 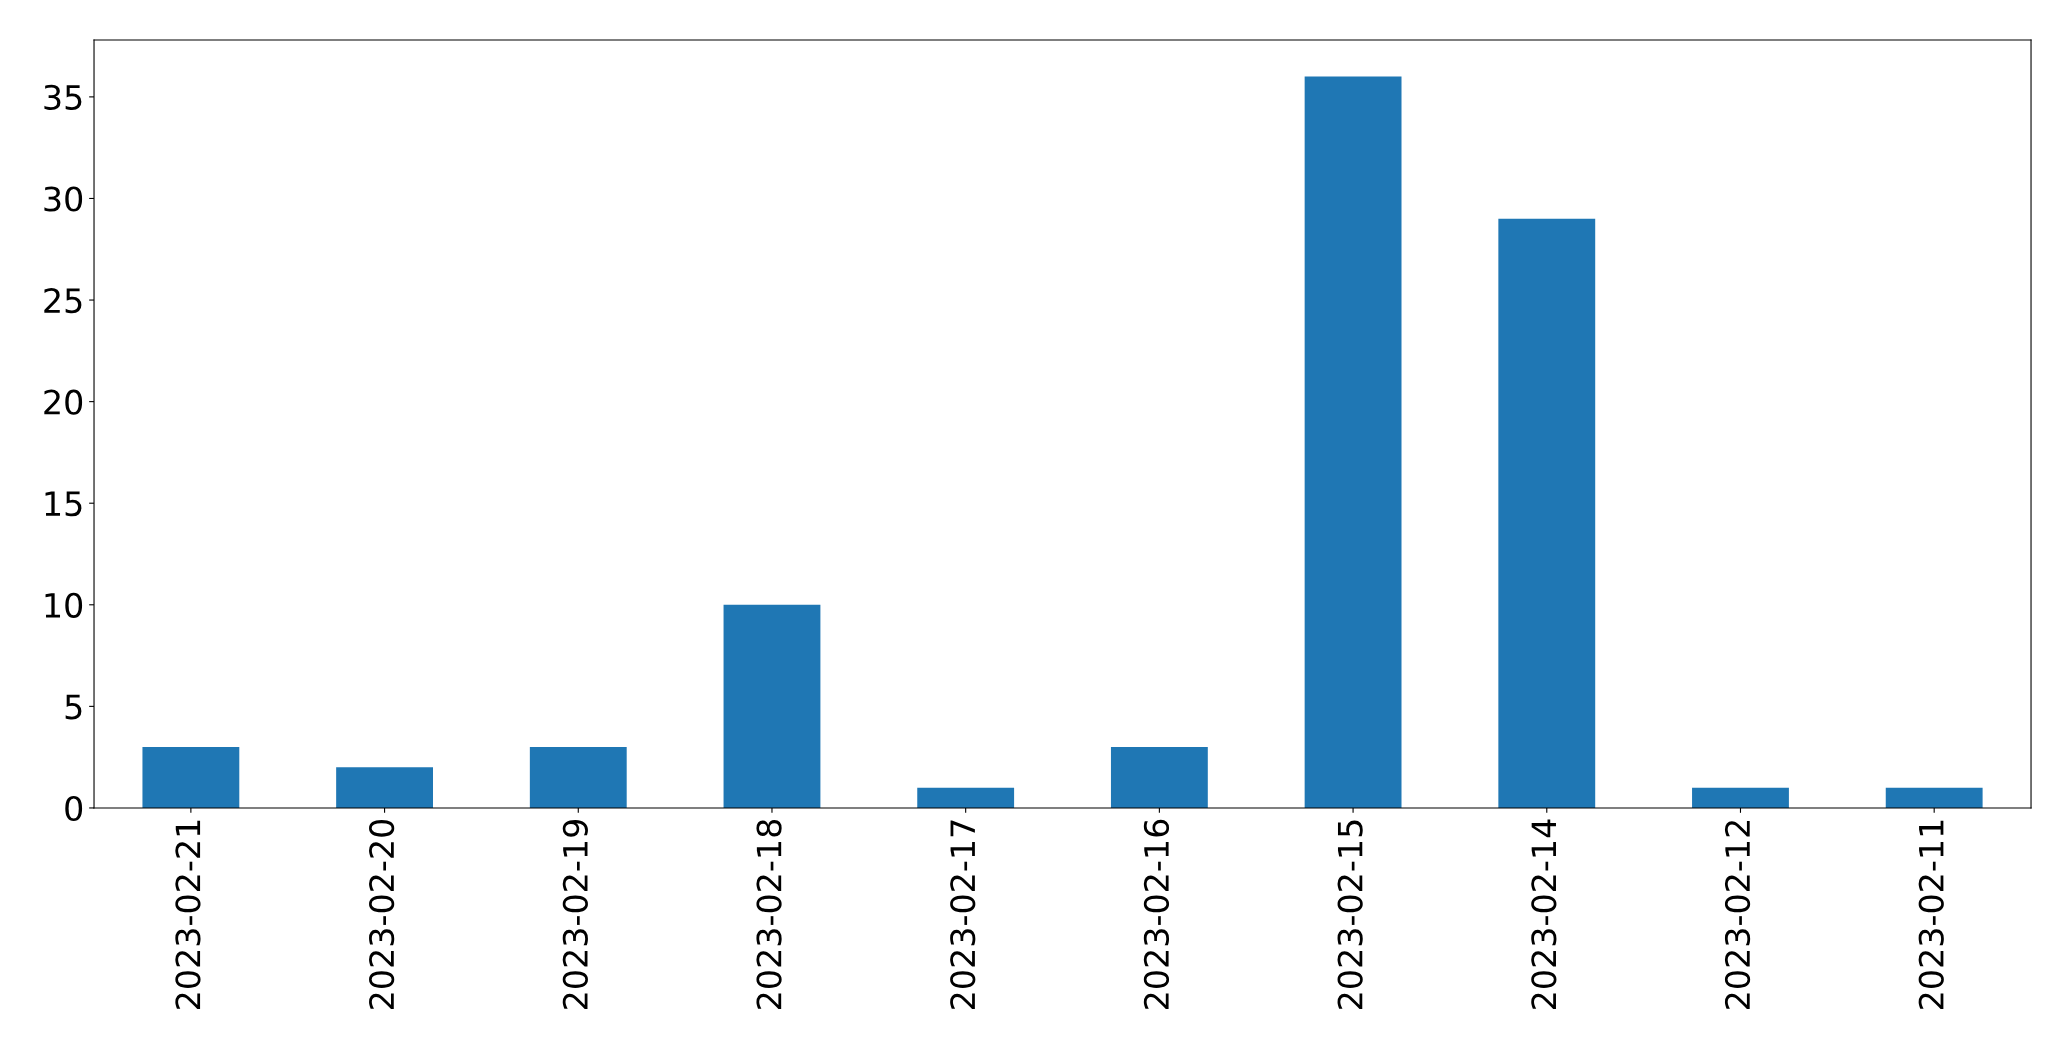 What do you see at coordinates (63, 300) in the screenshot?
I see `y-tick-label: 25` at bounding box center [63, 300].